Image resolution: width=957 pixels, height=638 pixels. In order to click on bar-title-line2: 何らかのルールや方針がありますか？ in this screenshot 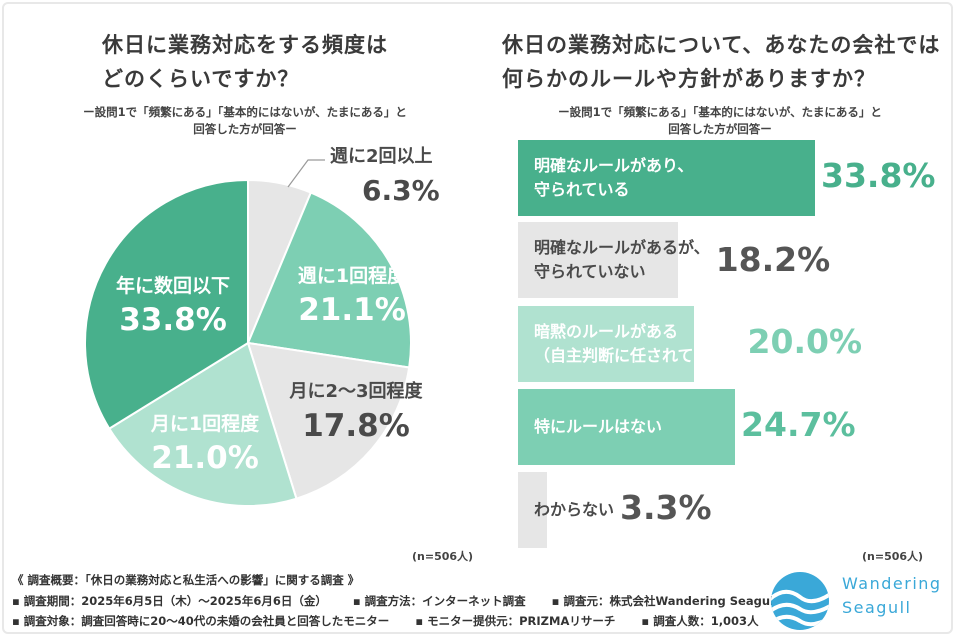, I will do `click(689, 79)`.